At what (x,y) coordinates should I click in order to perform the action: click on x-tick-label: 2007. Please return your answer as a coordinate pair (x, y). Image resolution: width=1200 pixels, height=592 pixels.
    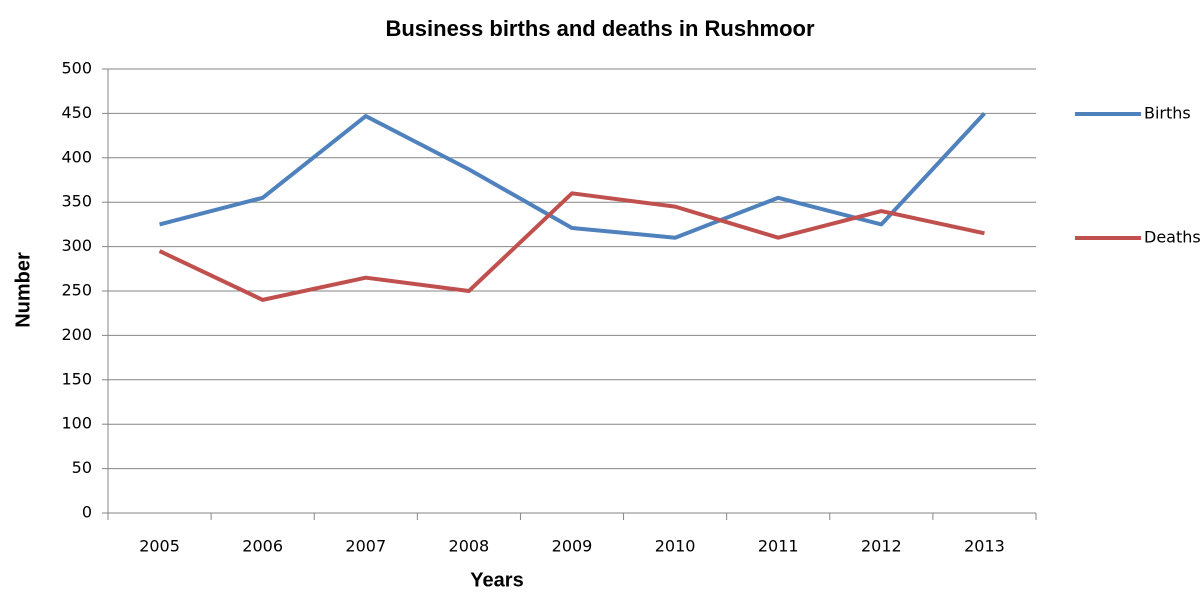
    Looking at the image, I should click on (365, 546).